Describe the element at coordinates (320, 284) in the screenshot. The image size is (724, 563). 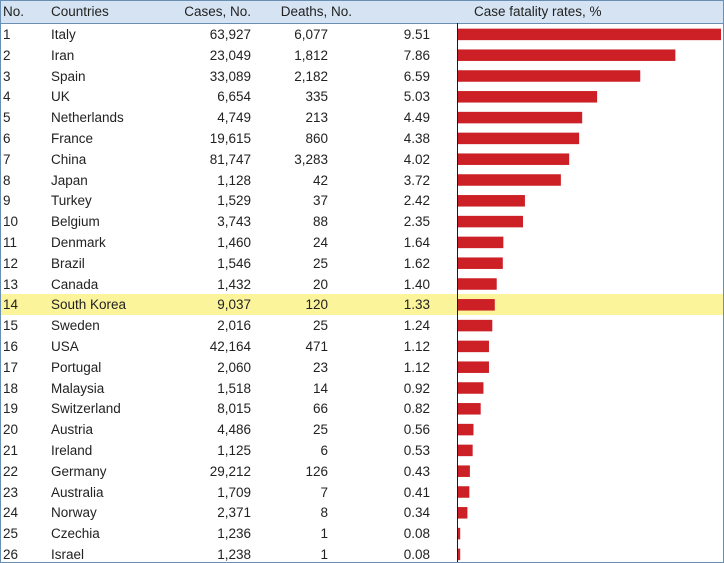
I see `deaths-count: 20` at that location.